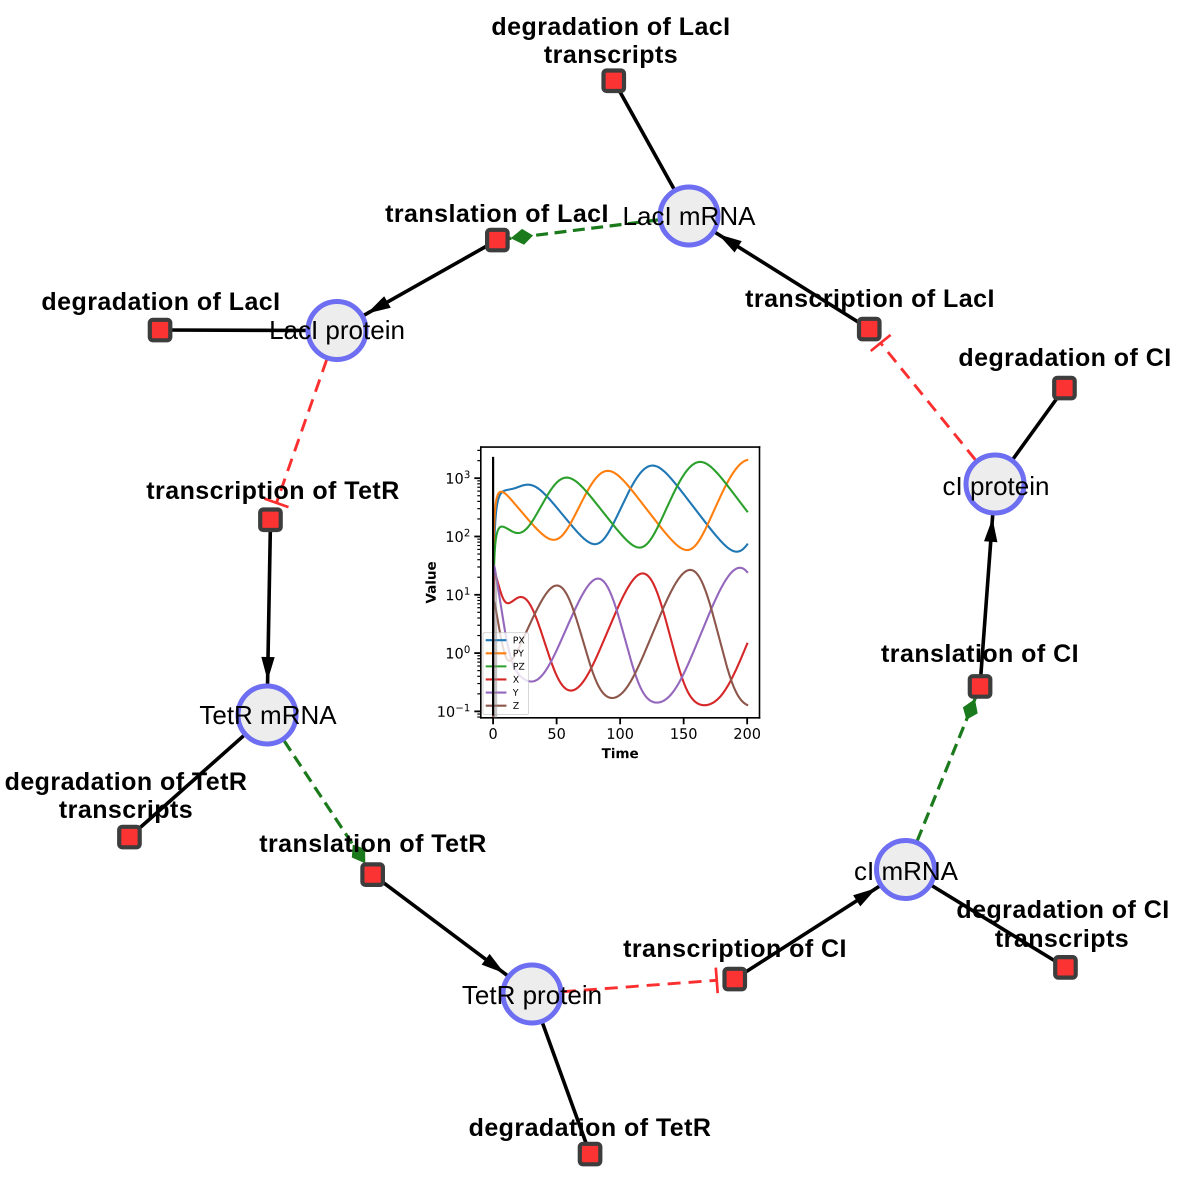  I want to click on svg-text: LacI mRNA, so click(690, 216).